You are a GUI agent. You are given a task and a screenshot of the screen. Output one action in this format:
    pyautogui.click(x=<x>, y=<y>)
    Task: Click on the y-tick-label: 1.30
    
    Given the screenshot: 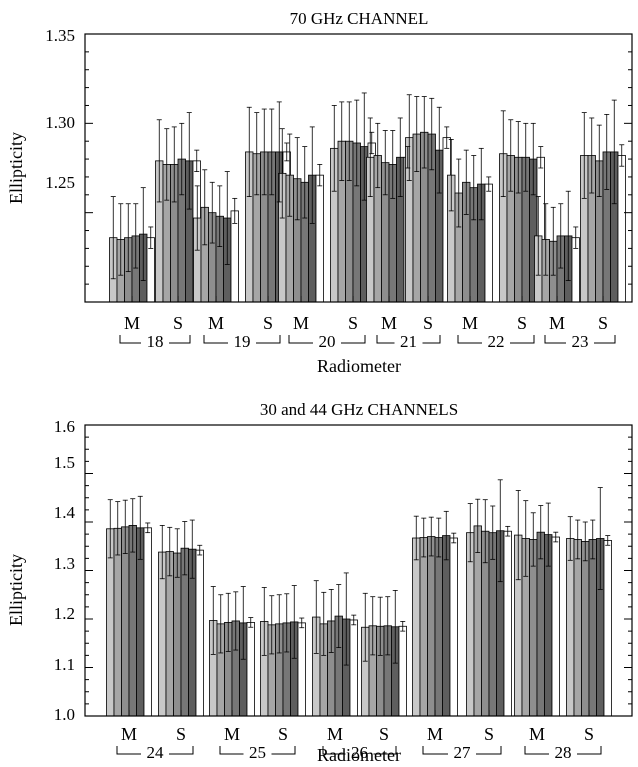 What is the action you would take?
    pyautogui.click(x=60, y=122)
    